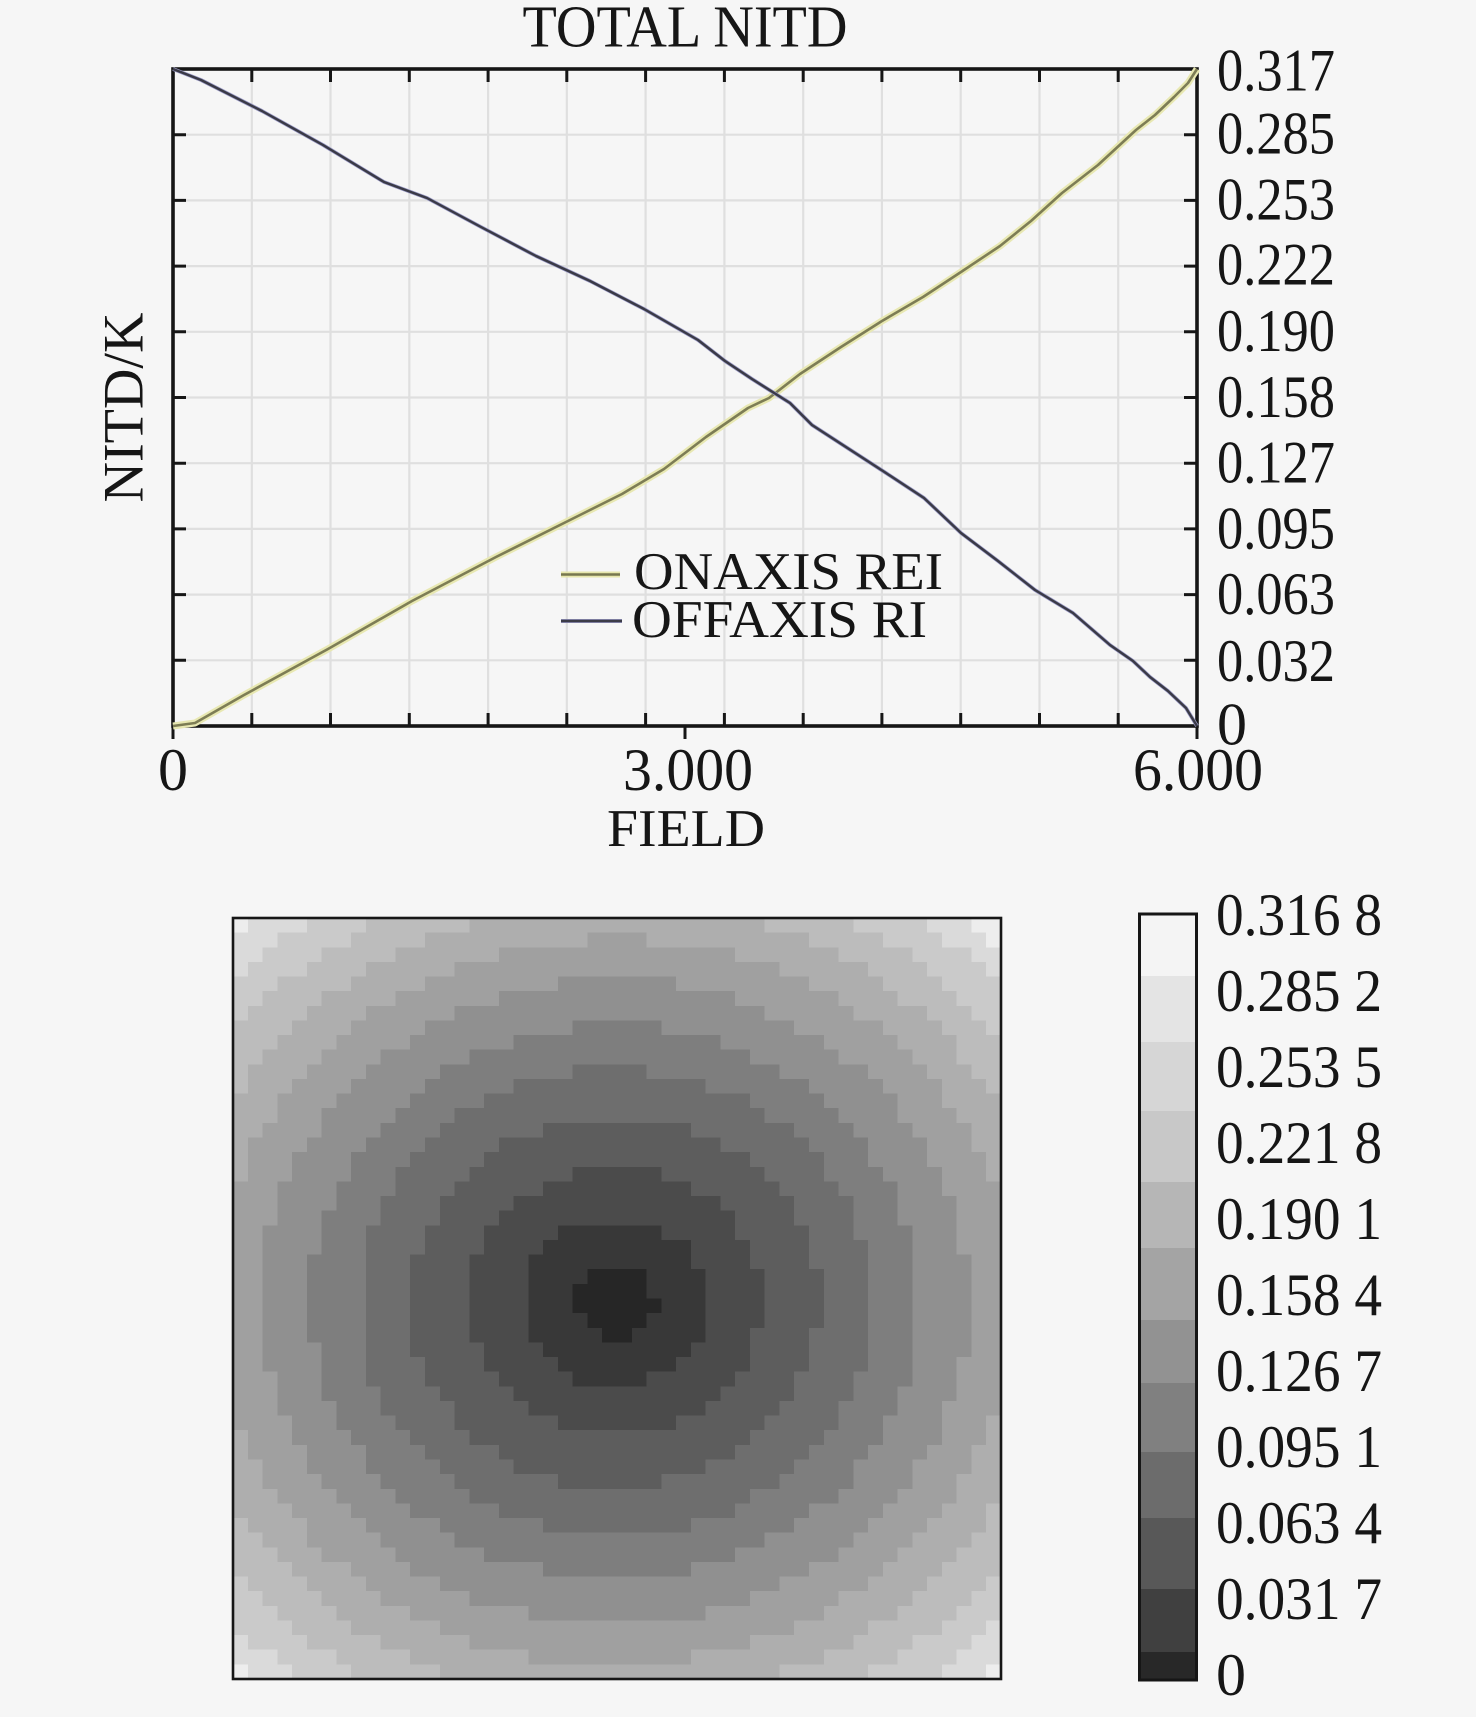 The image size is (1476, 1717). What do you see at coordinates (1299, 1219) in the screenshot?
I see `svg-text: 0.190 1` at bounding box center [1299, 1219].